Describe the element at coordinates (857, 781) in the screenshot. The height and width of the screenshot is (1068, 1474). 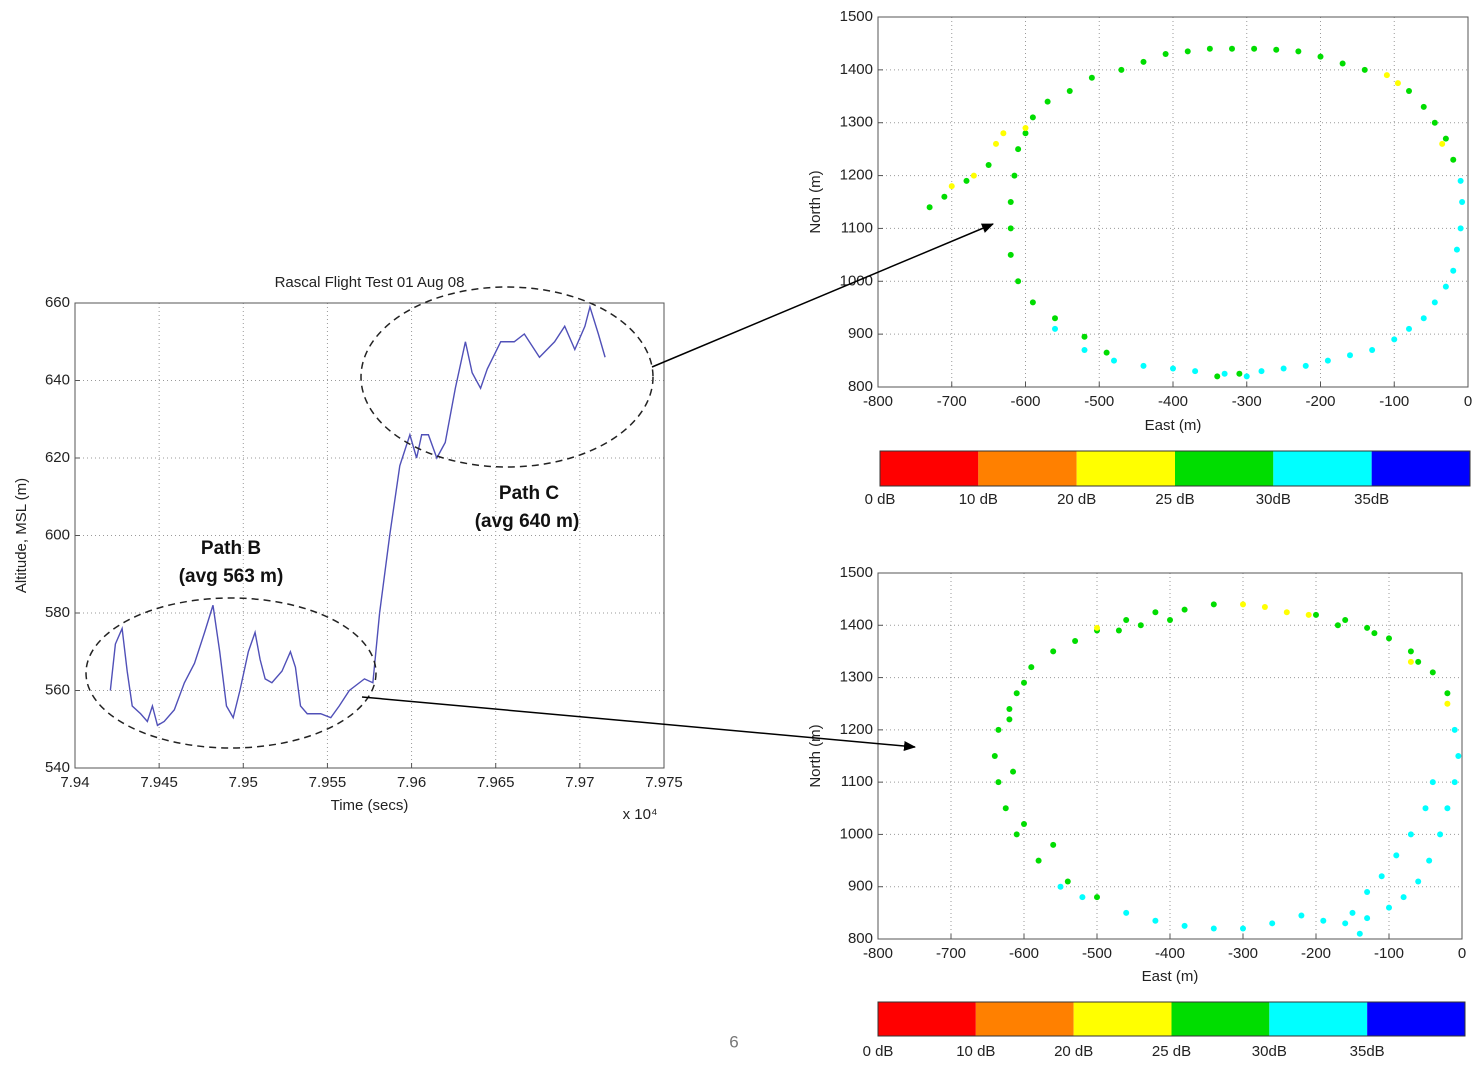
I see `y-tick-label: 1100` at that location.